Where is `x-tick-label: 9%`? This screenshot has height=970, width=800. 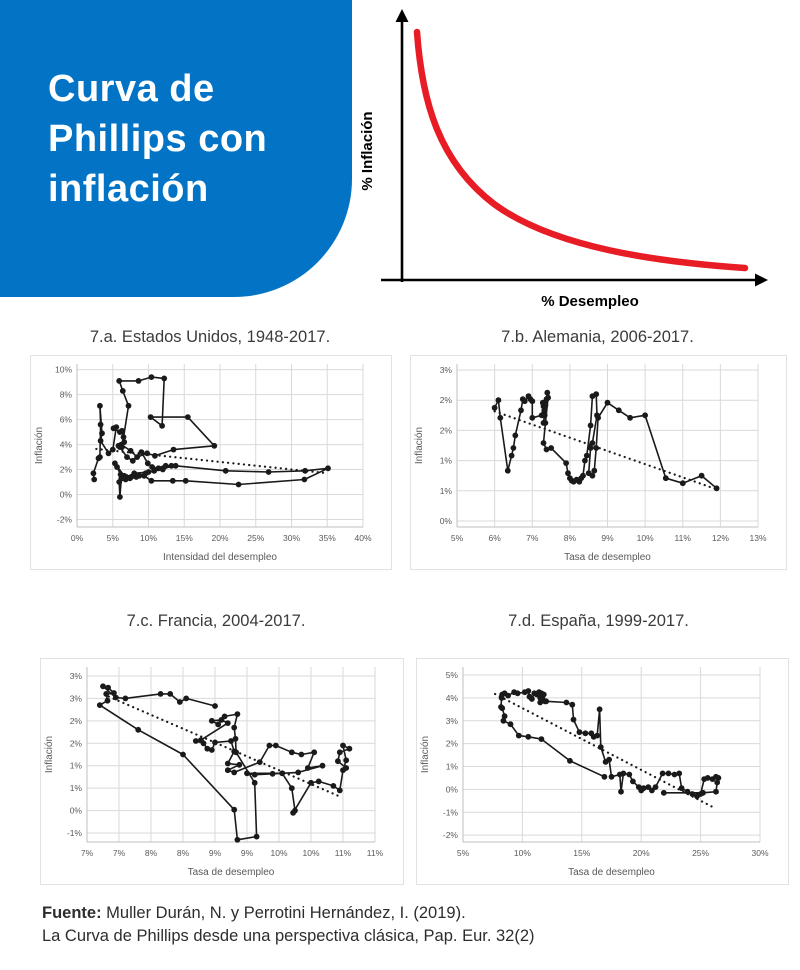
x-tick-label: 9% is located at coordinates (607, 538).